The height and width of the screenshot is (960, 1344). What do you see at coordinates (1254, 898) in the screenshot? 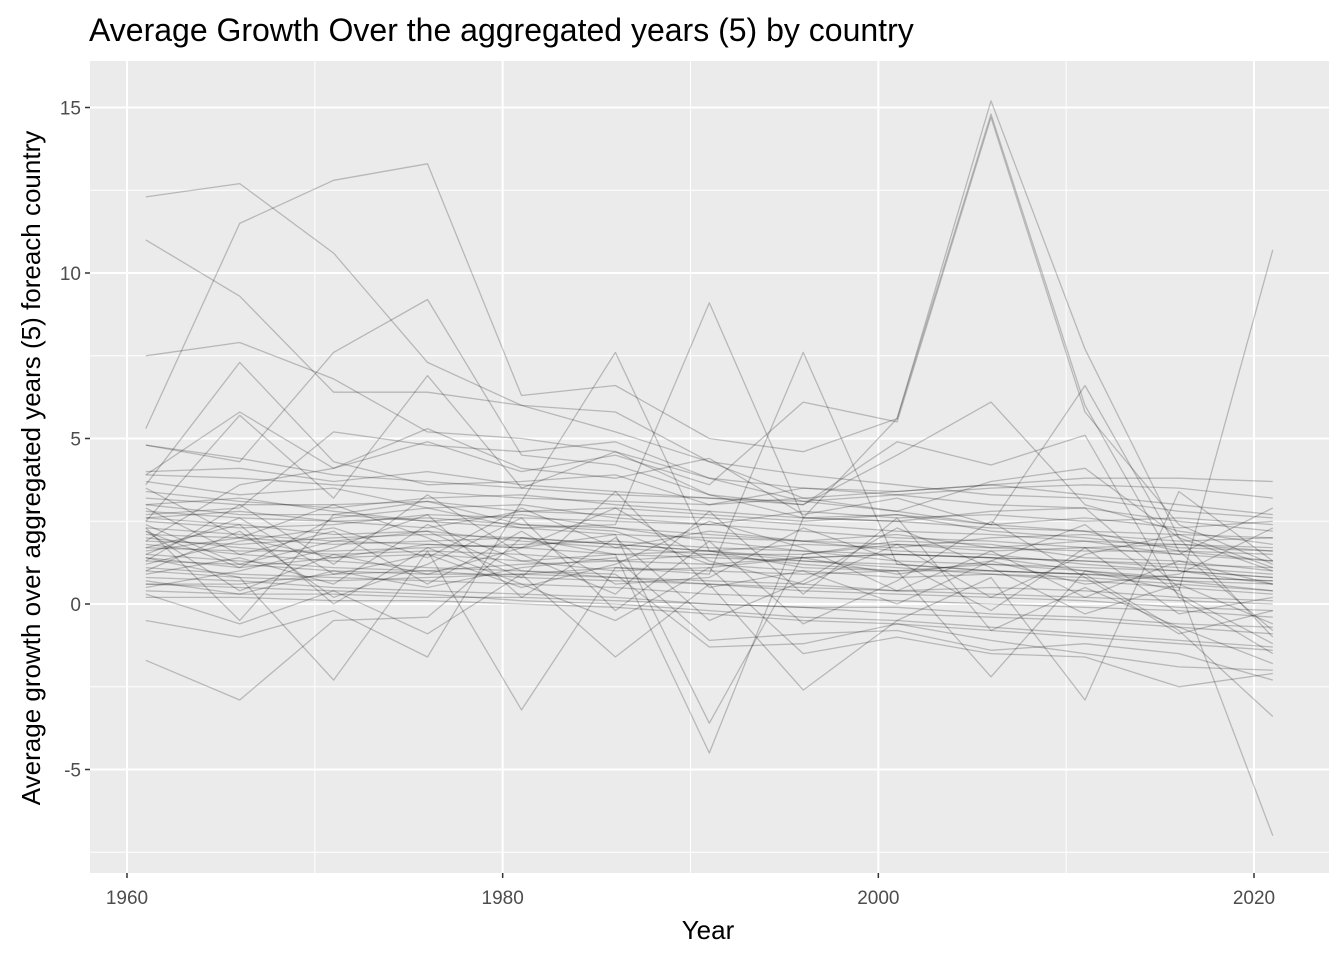
I see `x-tick-label: 2020` at bounding box center [1254, 898].